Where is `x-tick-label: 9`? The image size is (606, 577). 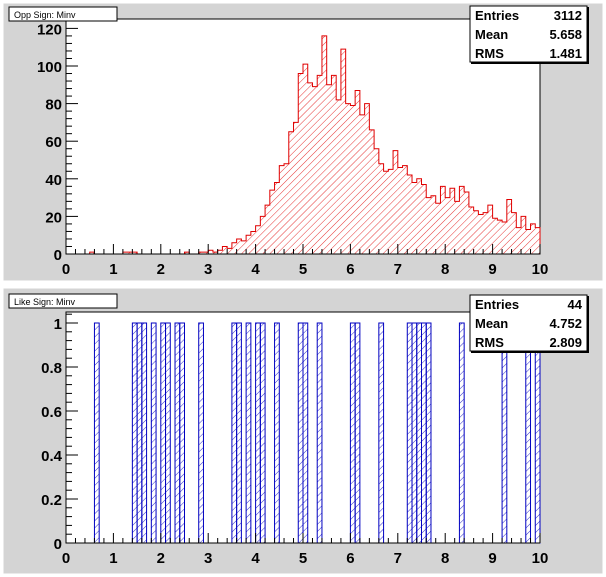 x-tick-label: 9 is located at coordinates (492, 558).